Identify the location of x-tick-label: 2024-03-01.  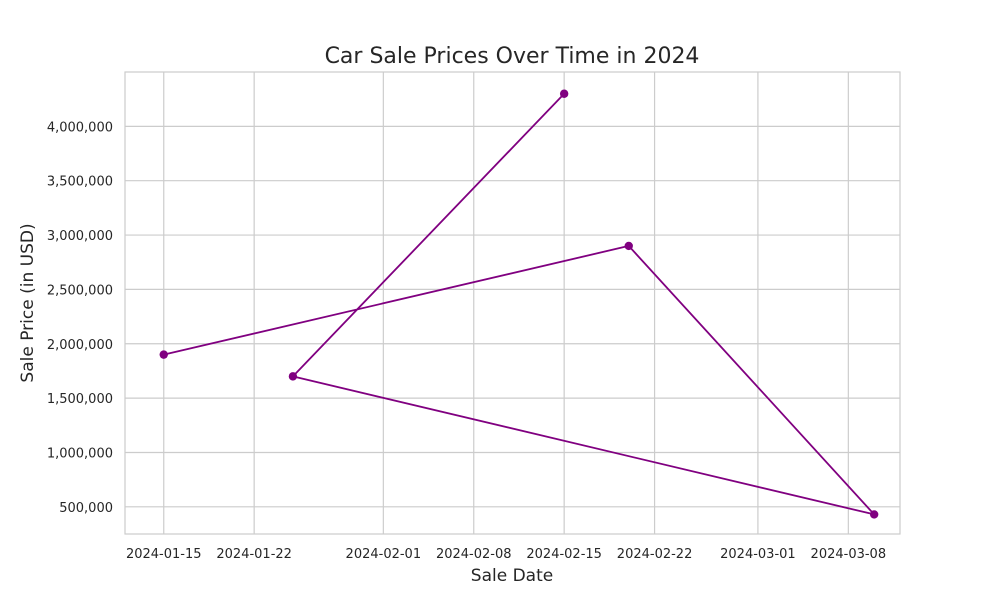
(758, 554).